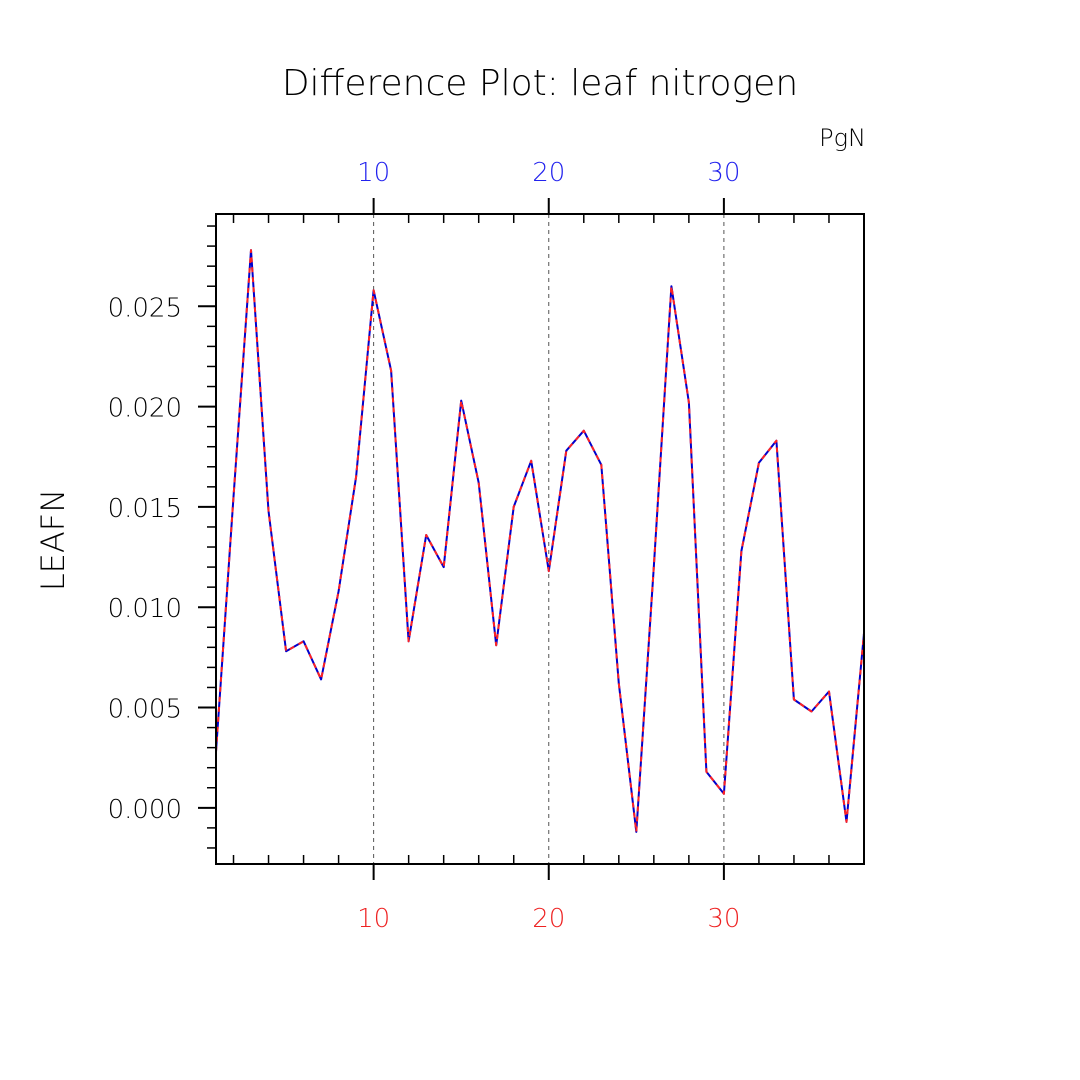 This screenshot has width=1080, height=1080. What do you see at coordinates (145, 308) in the screenshot?
I see `y-tick-label: 0.025` at bounding box center [145, 308].